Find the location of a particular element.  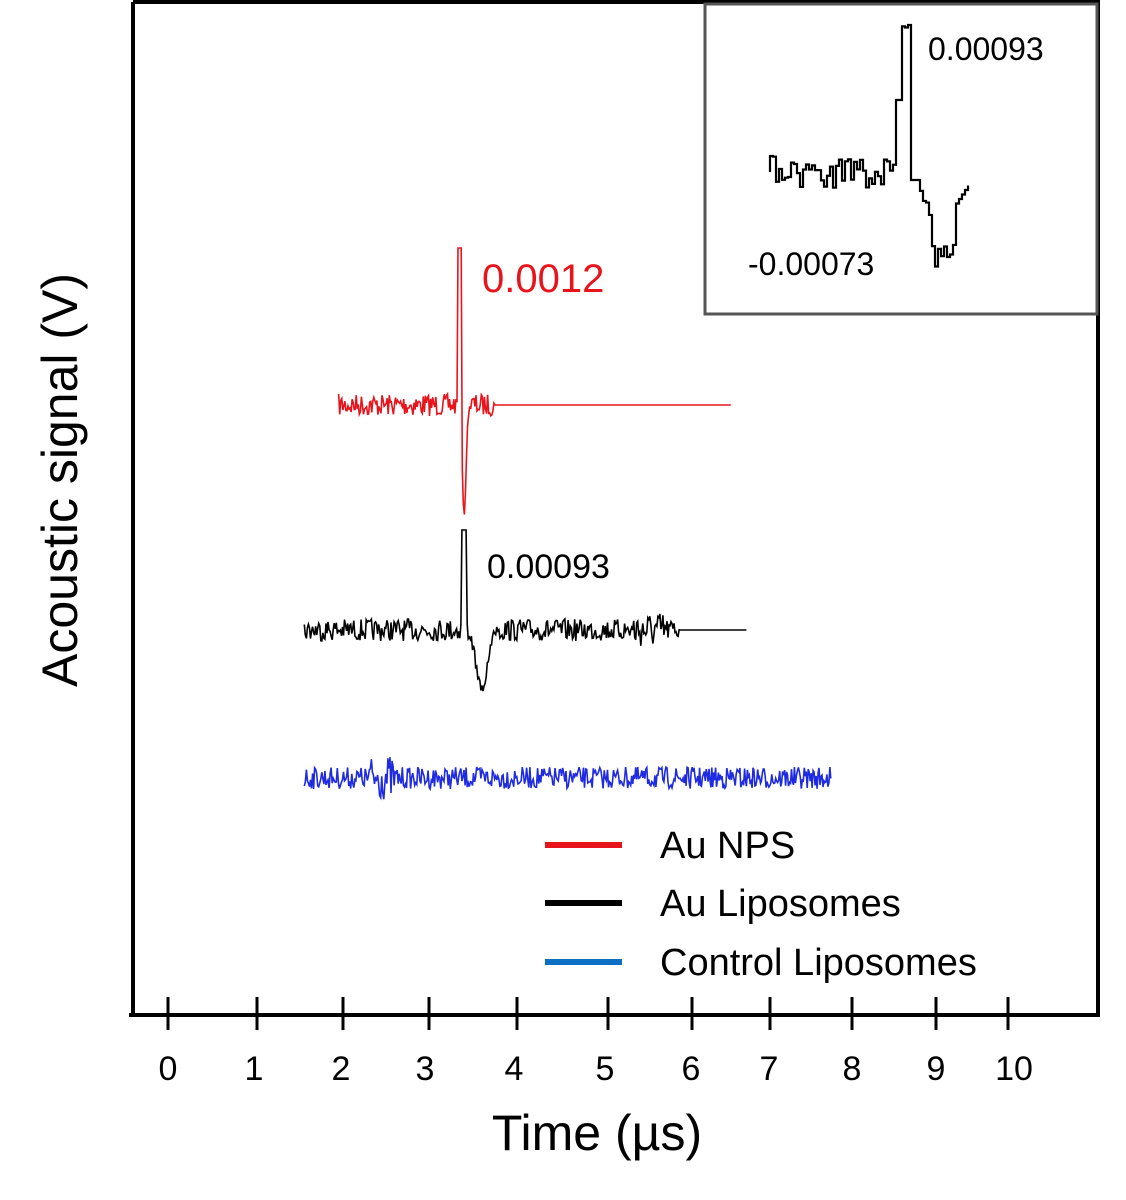

x-tick-label: 9 is located at coordinates (936, 1069).